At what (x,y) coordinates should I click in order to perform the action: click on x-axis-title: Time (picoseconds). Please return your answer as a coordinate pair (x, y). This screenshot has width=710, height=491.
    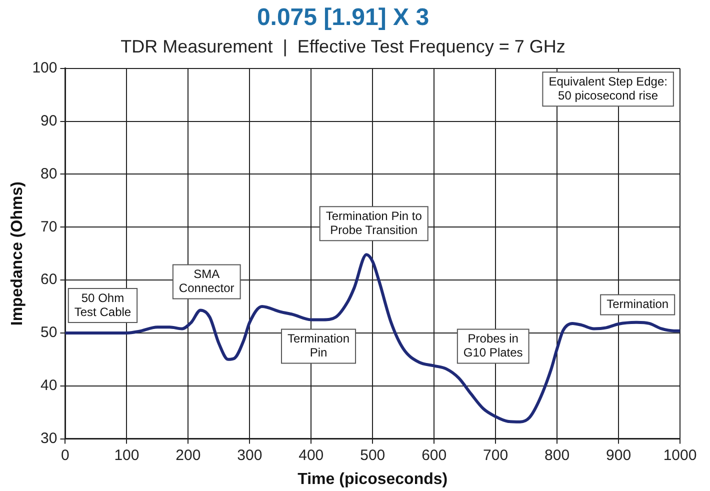
    Looking at the image, I should click on (373, 479).